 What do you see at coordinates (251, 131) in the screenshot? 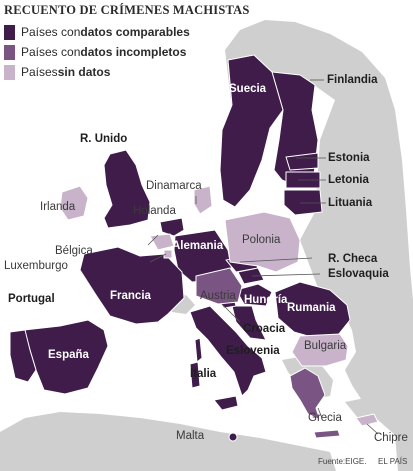
I see `suecia-shape` at bounding box center [251, 131].